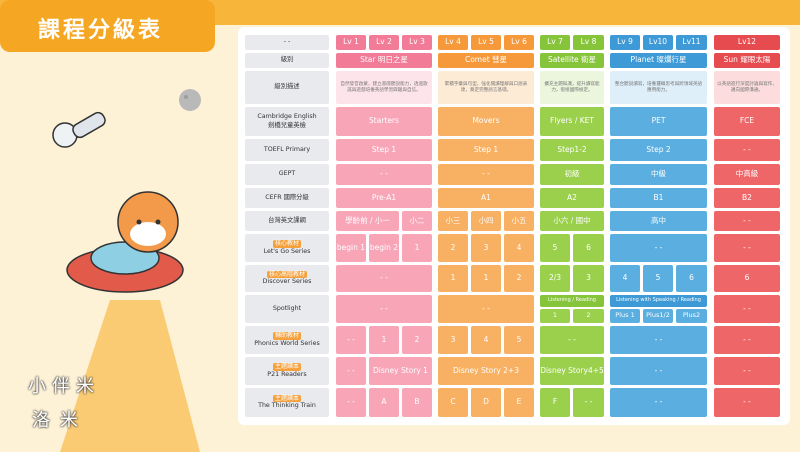 Image resolution: width=800 pixels, height=452 pixels. What do you see at coordinates (691, 42) in the screenshot?
I see `level-header: Lv11` at bounding box center [691, 42].